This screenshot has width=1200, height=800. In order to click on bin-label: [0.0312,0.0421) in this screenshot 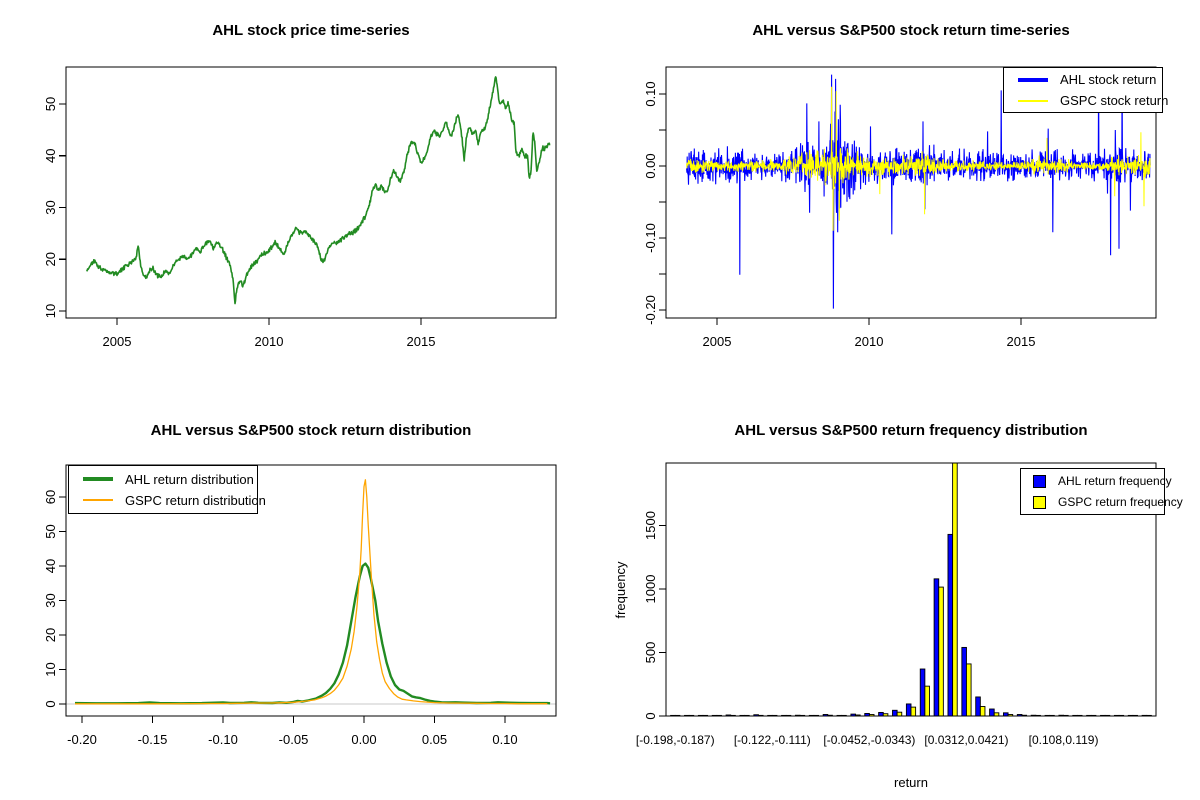, I will do `click(966, 740)`.